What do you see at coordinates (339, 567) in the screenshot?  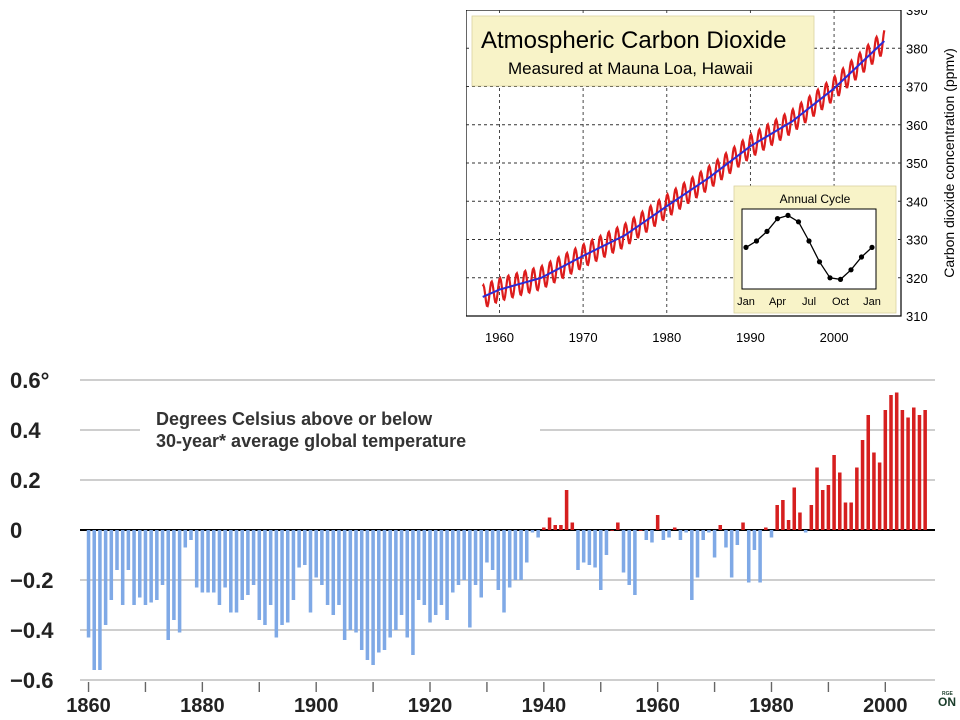 I see `temp-bar-1904` at bounding box center [339, 567].